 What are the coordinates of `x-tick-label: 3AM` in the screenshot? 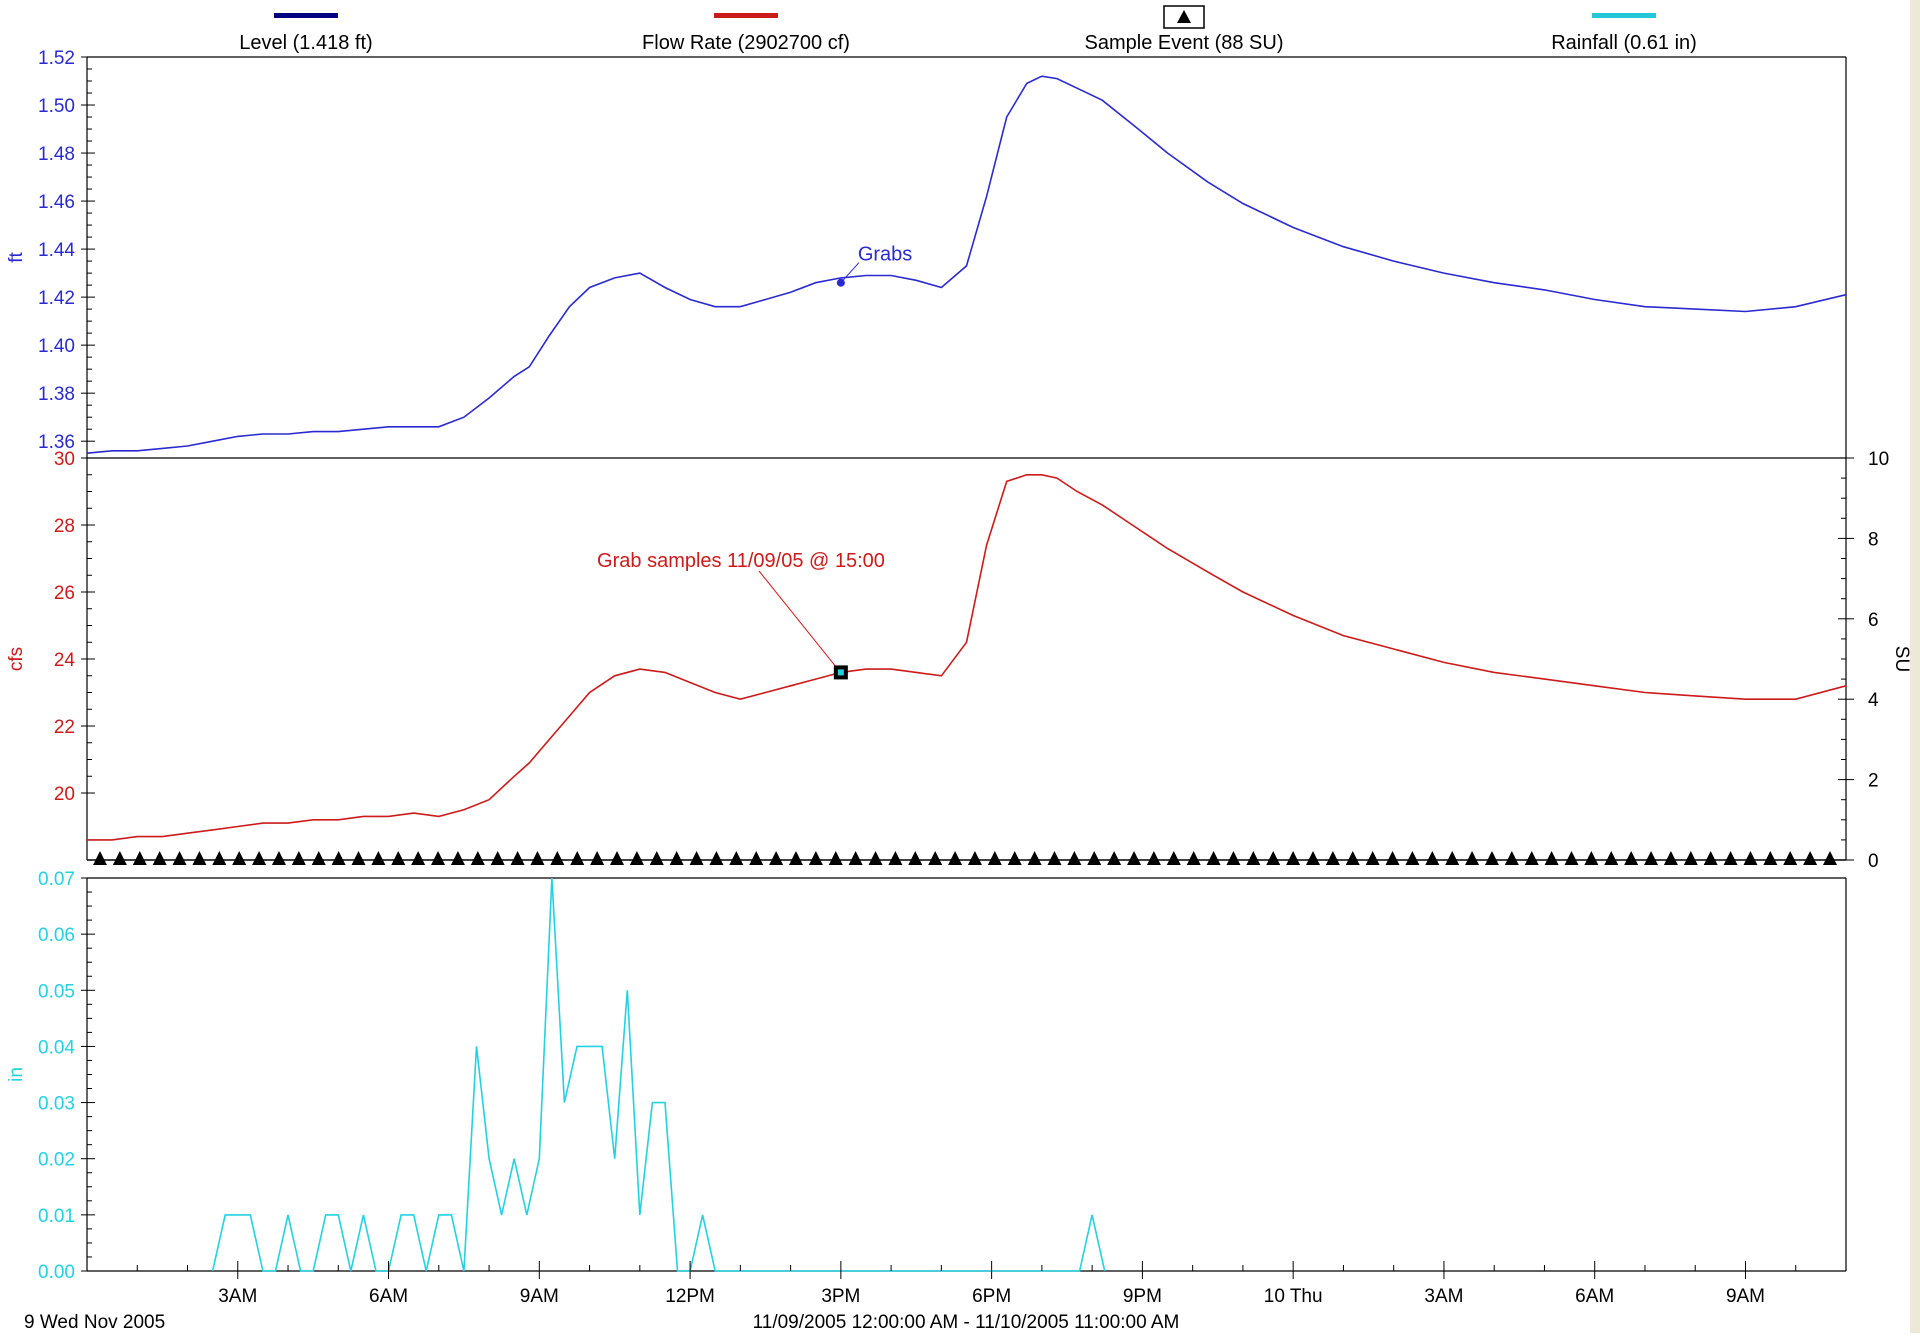 It's located at (1443, 1296).